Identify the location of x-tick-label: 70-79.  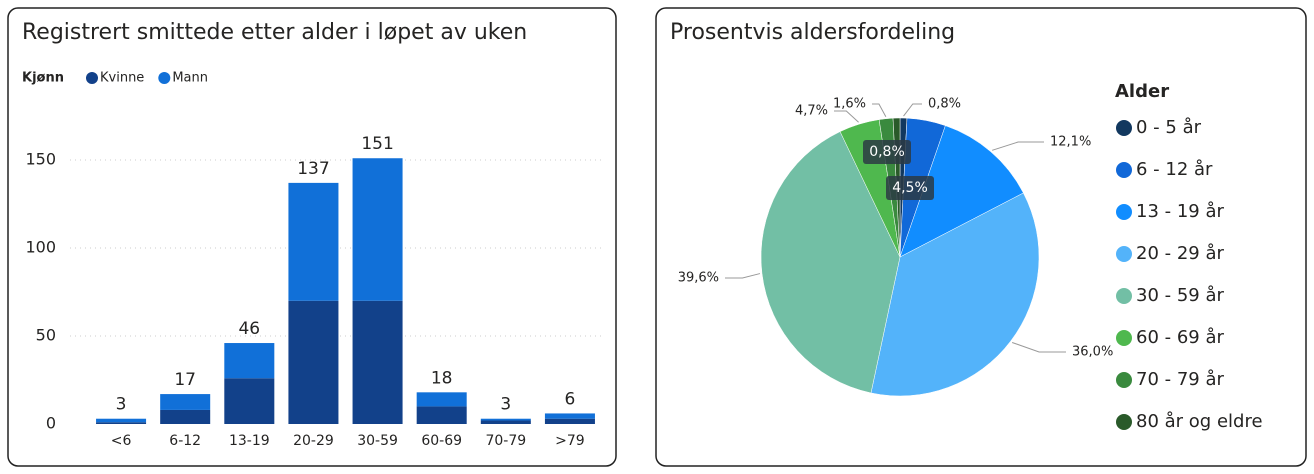
(505, 441).